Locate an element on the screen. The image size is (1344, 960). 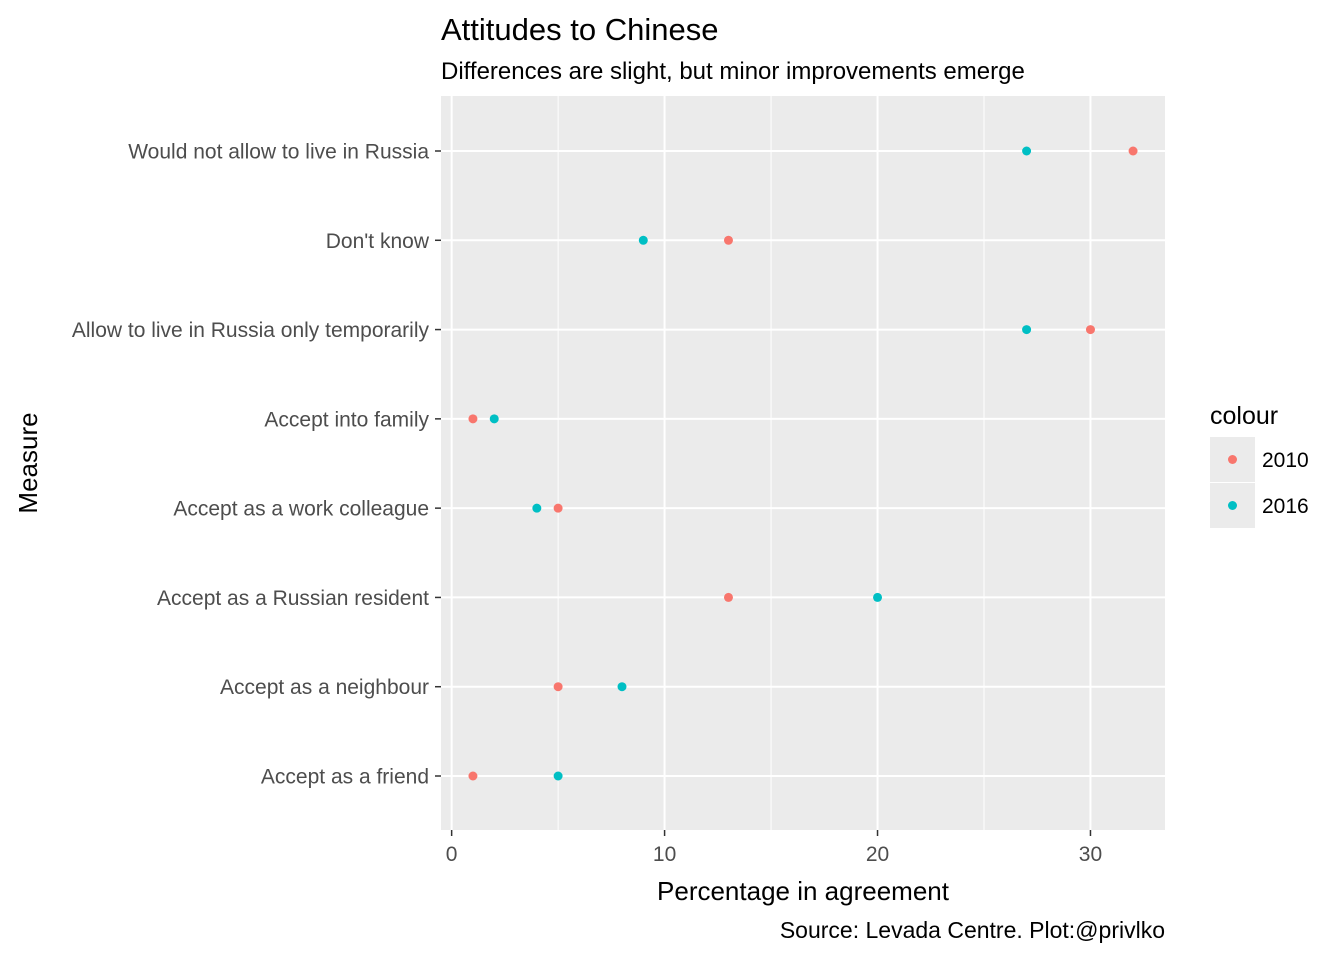
y-tick-label: Don't know is located at coordinates (378, 241).